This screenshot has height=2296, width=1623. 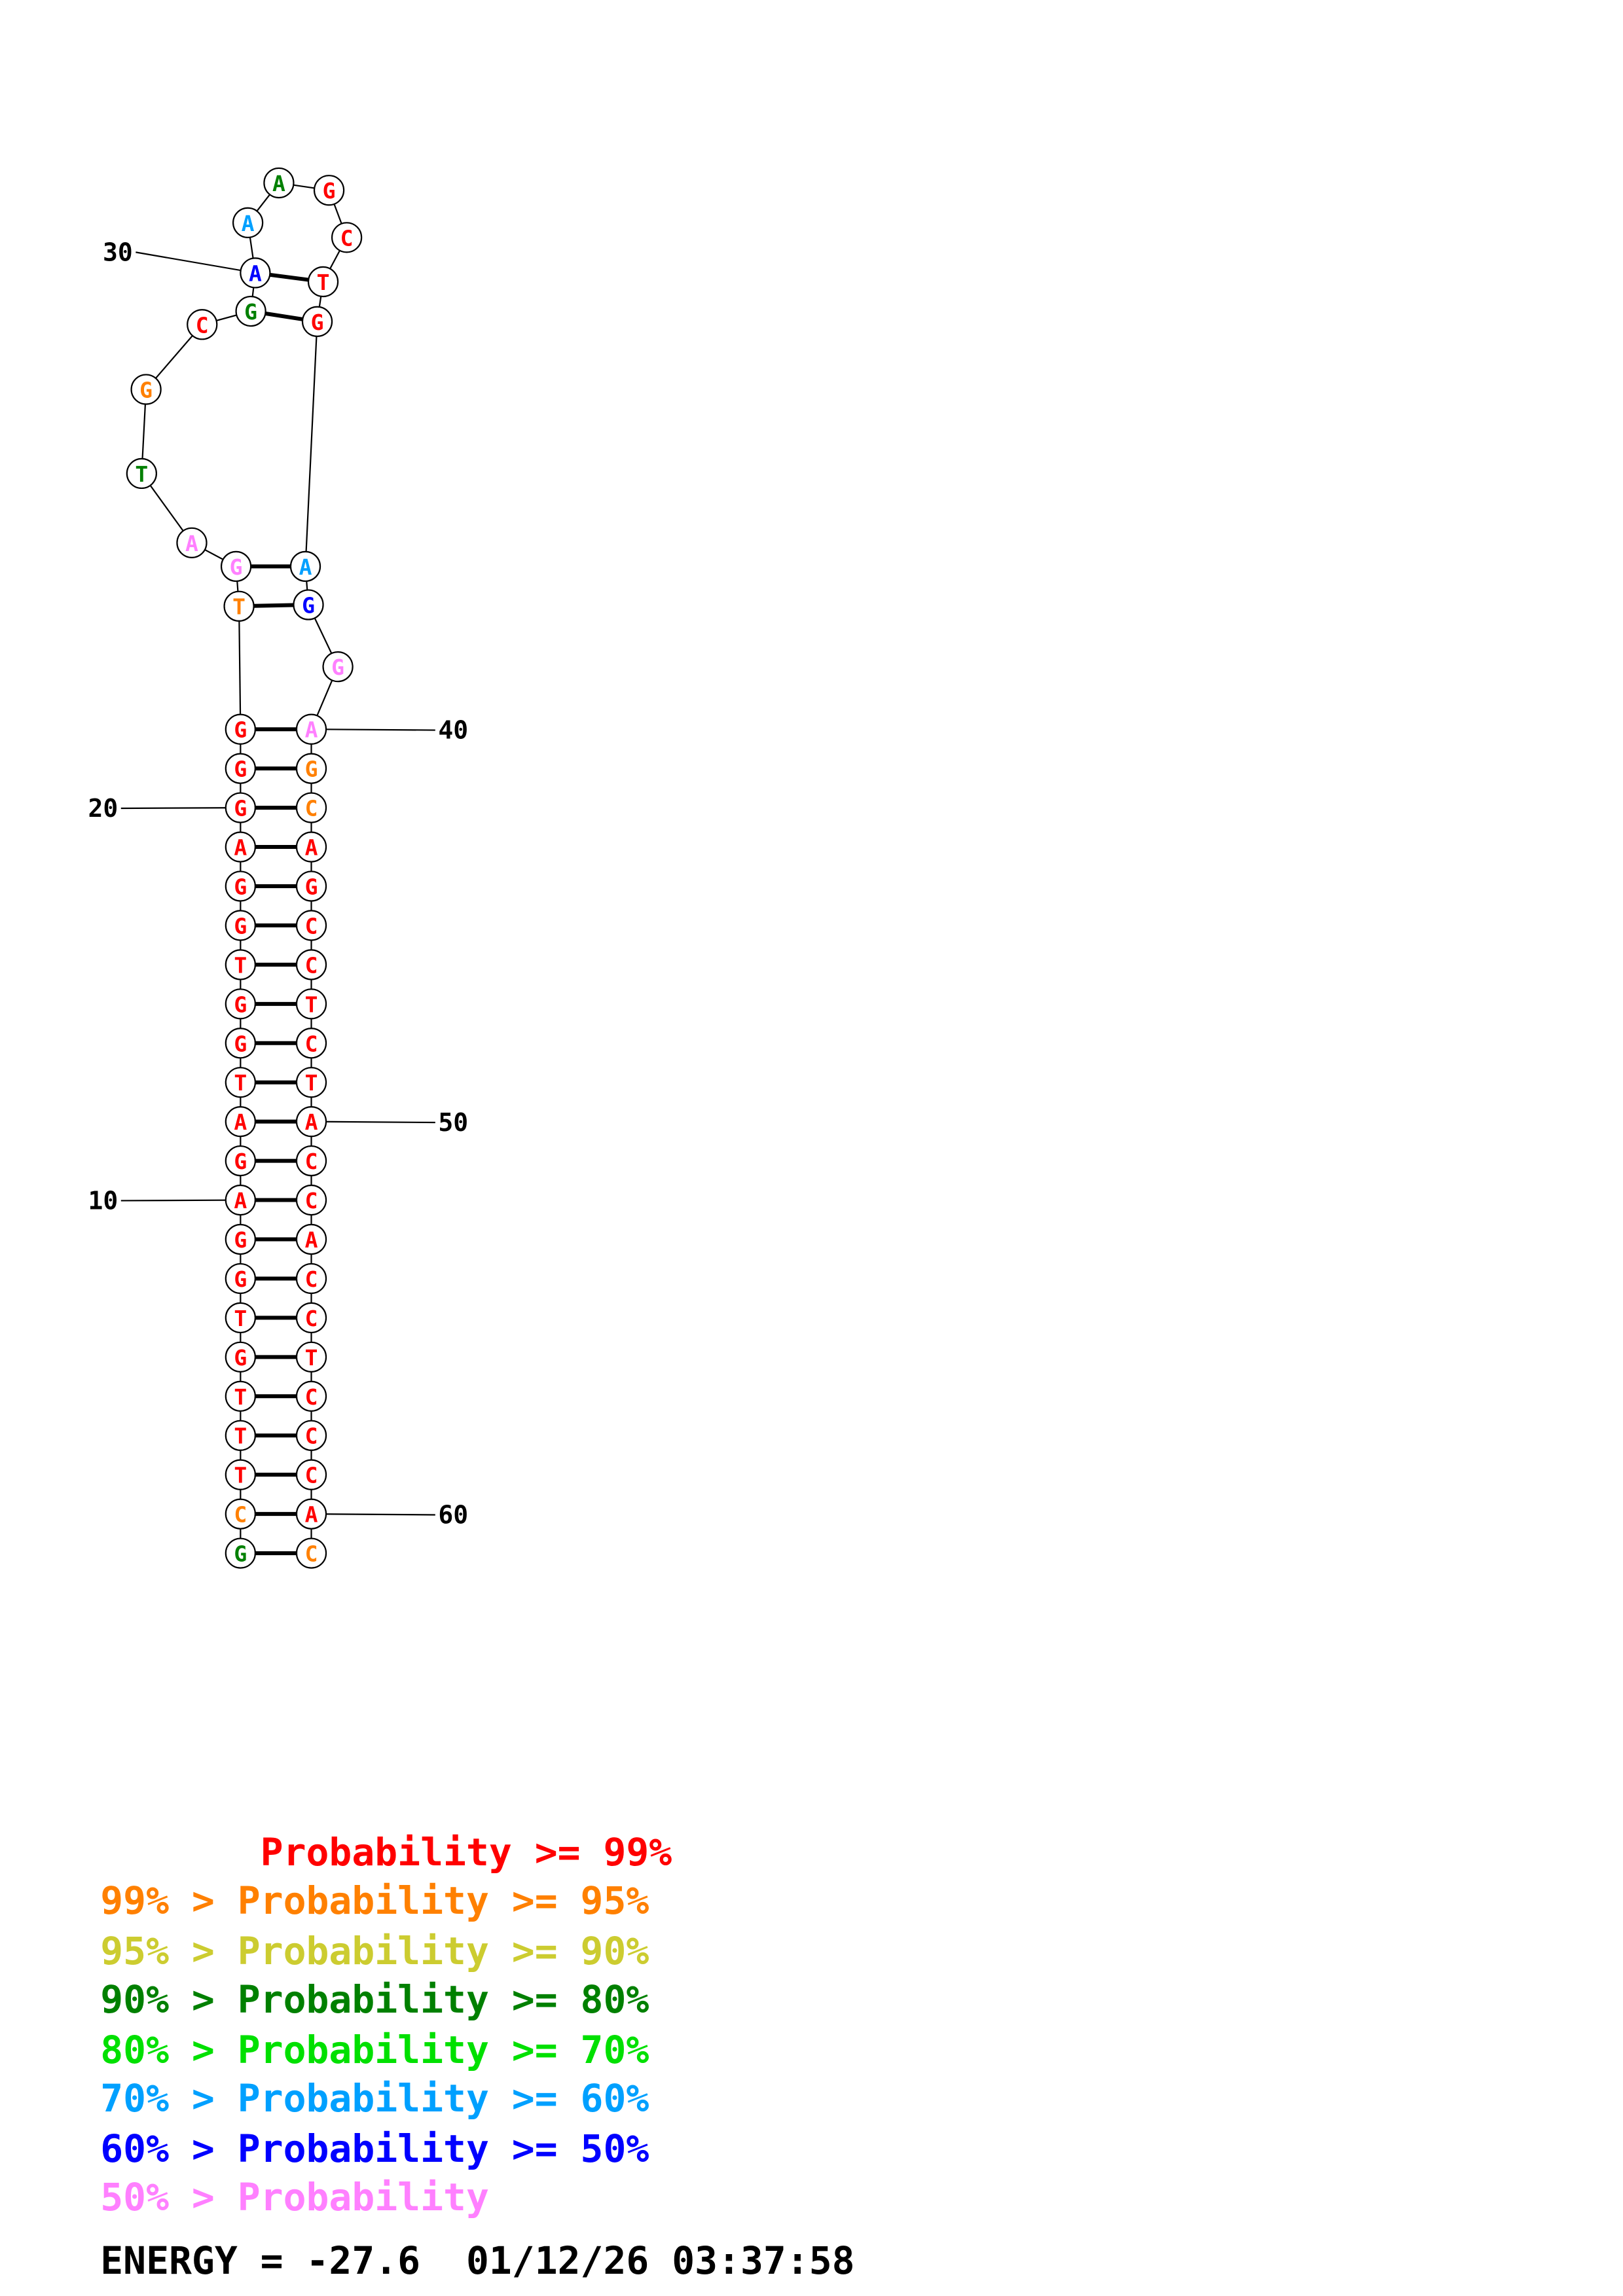 I want to click on nucleotide-44: G, so click(x=311, y=886).